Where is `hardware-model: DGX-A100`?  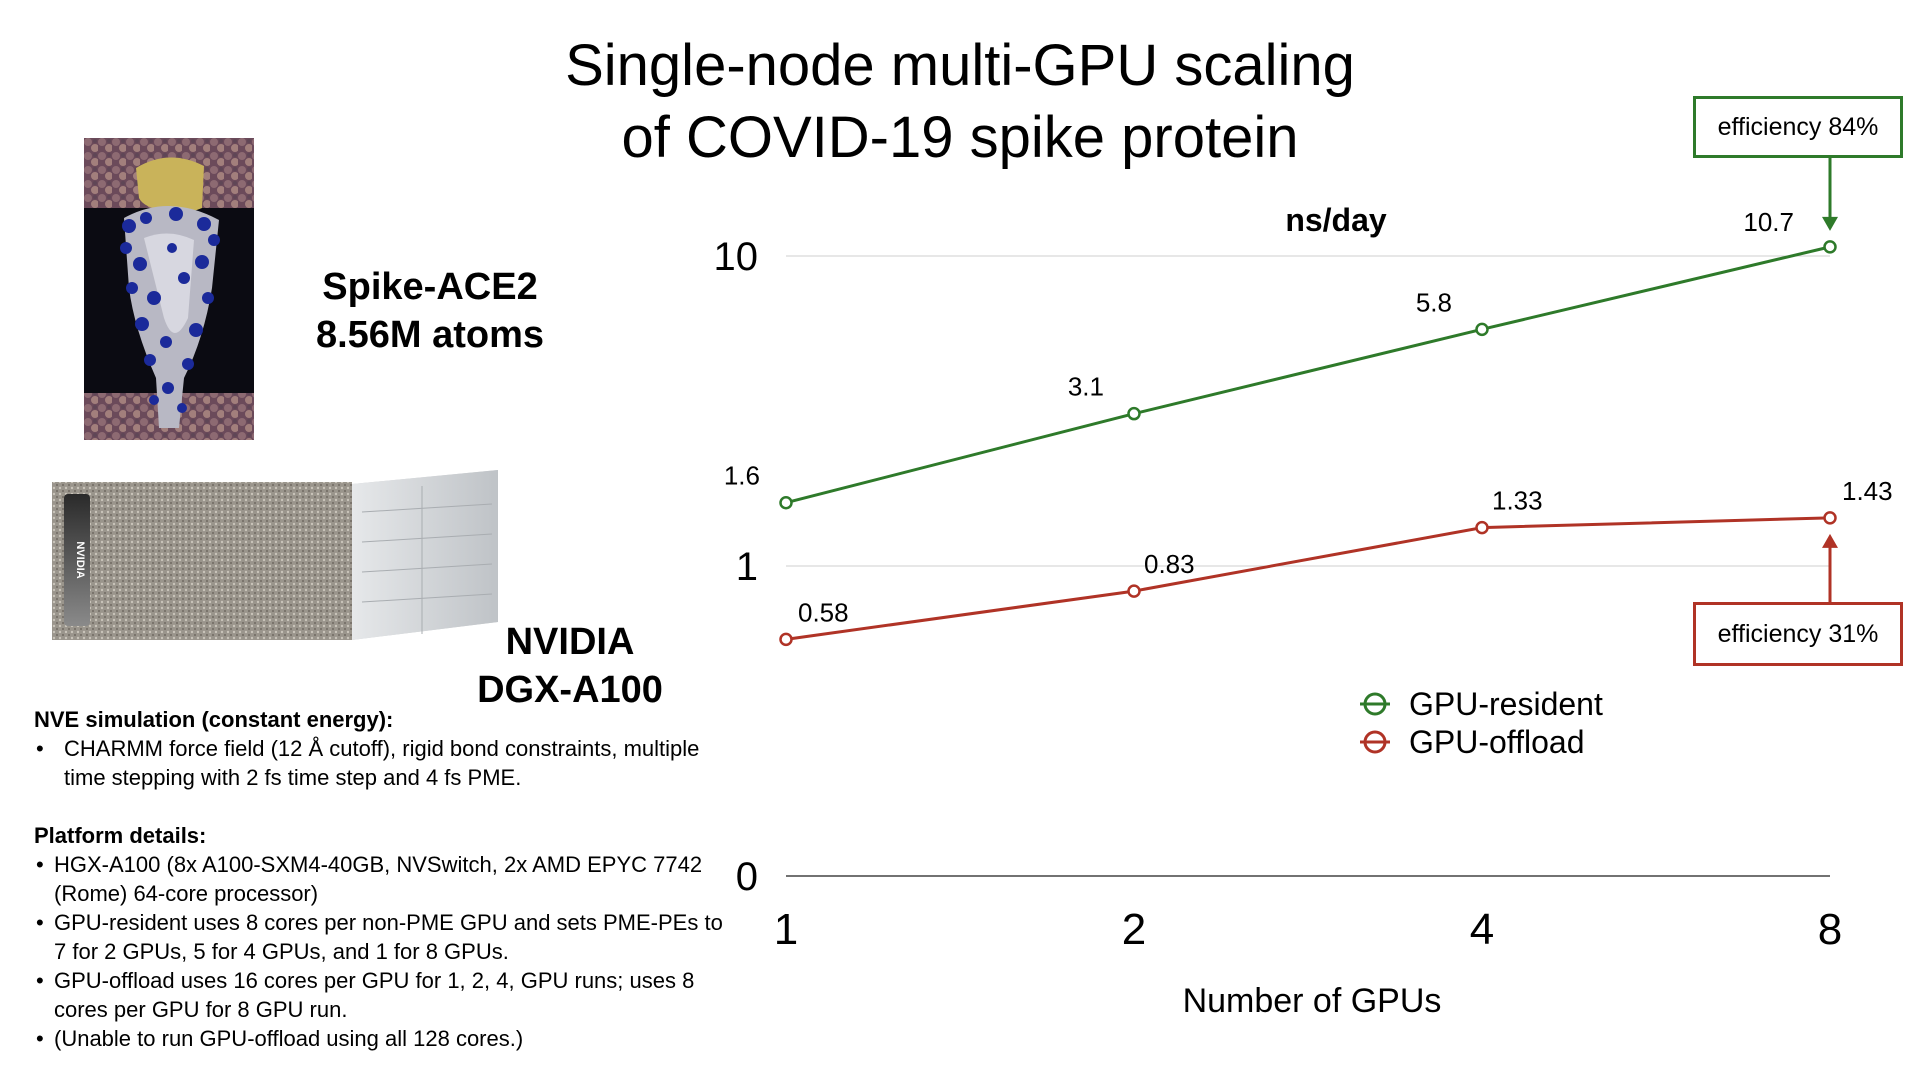 hardware-model: DGX-A100 is located at coordinates (570, 690).